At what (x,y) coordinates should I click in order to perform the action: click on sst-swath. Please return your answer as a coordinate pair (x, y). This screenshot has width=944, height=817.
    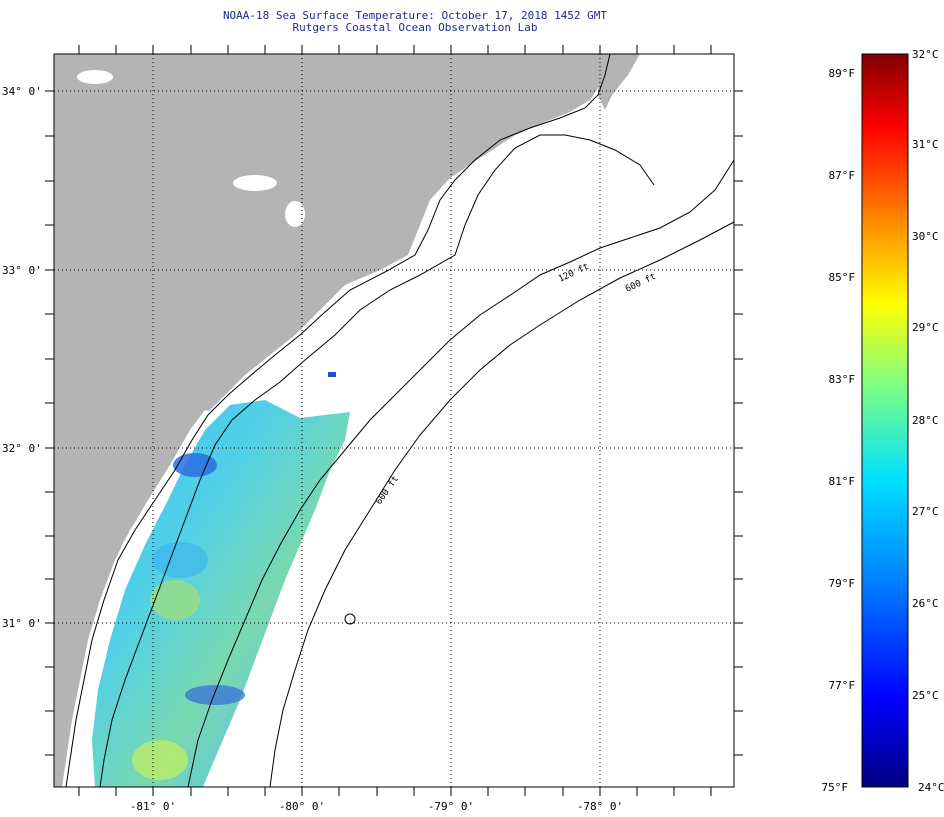
    Looking at the image, I should click on (221, 593).